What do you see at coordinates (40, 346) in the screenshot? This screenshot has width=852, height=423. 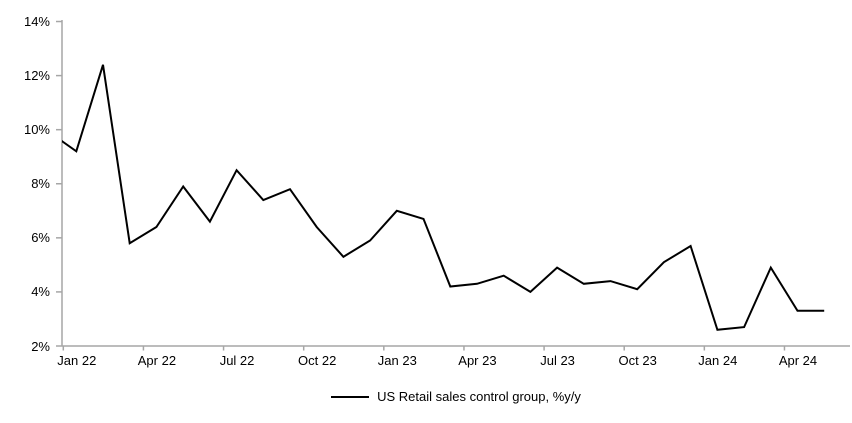 I see `y-axis-tick-label: 2%` at bounding box center [40, 346].